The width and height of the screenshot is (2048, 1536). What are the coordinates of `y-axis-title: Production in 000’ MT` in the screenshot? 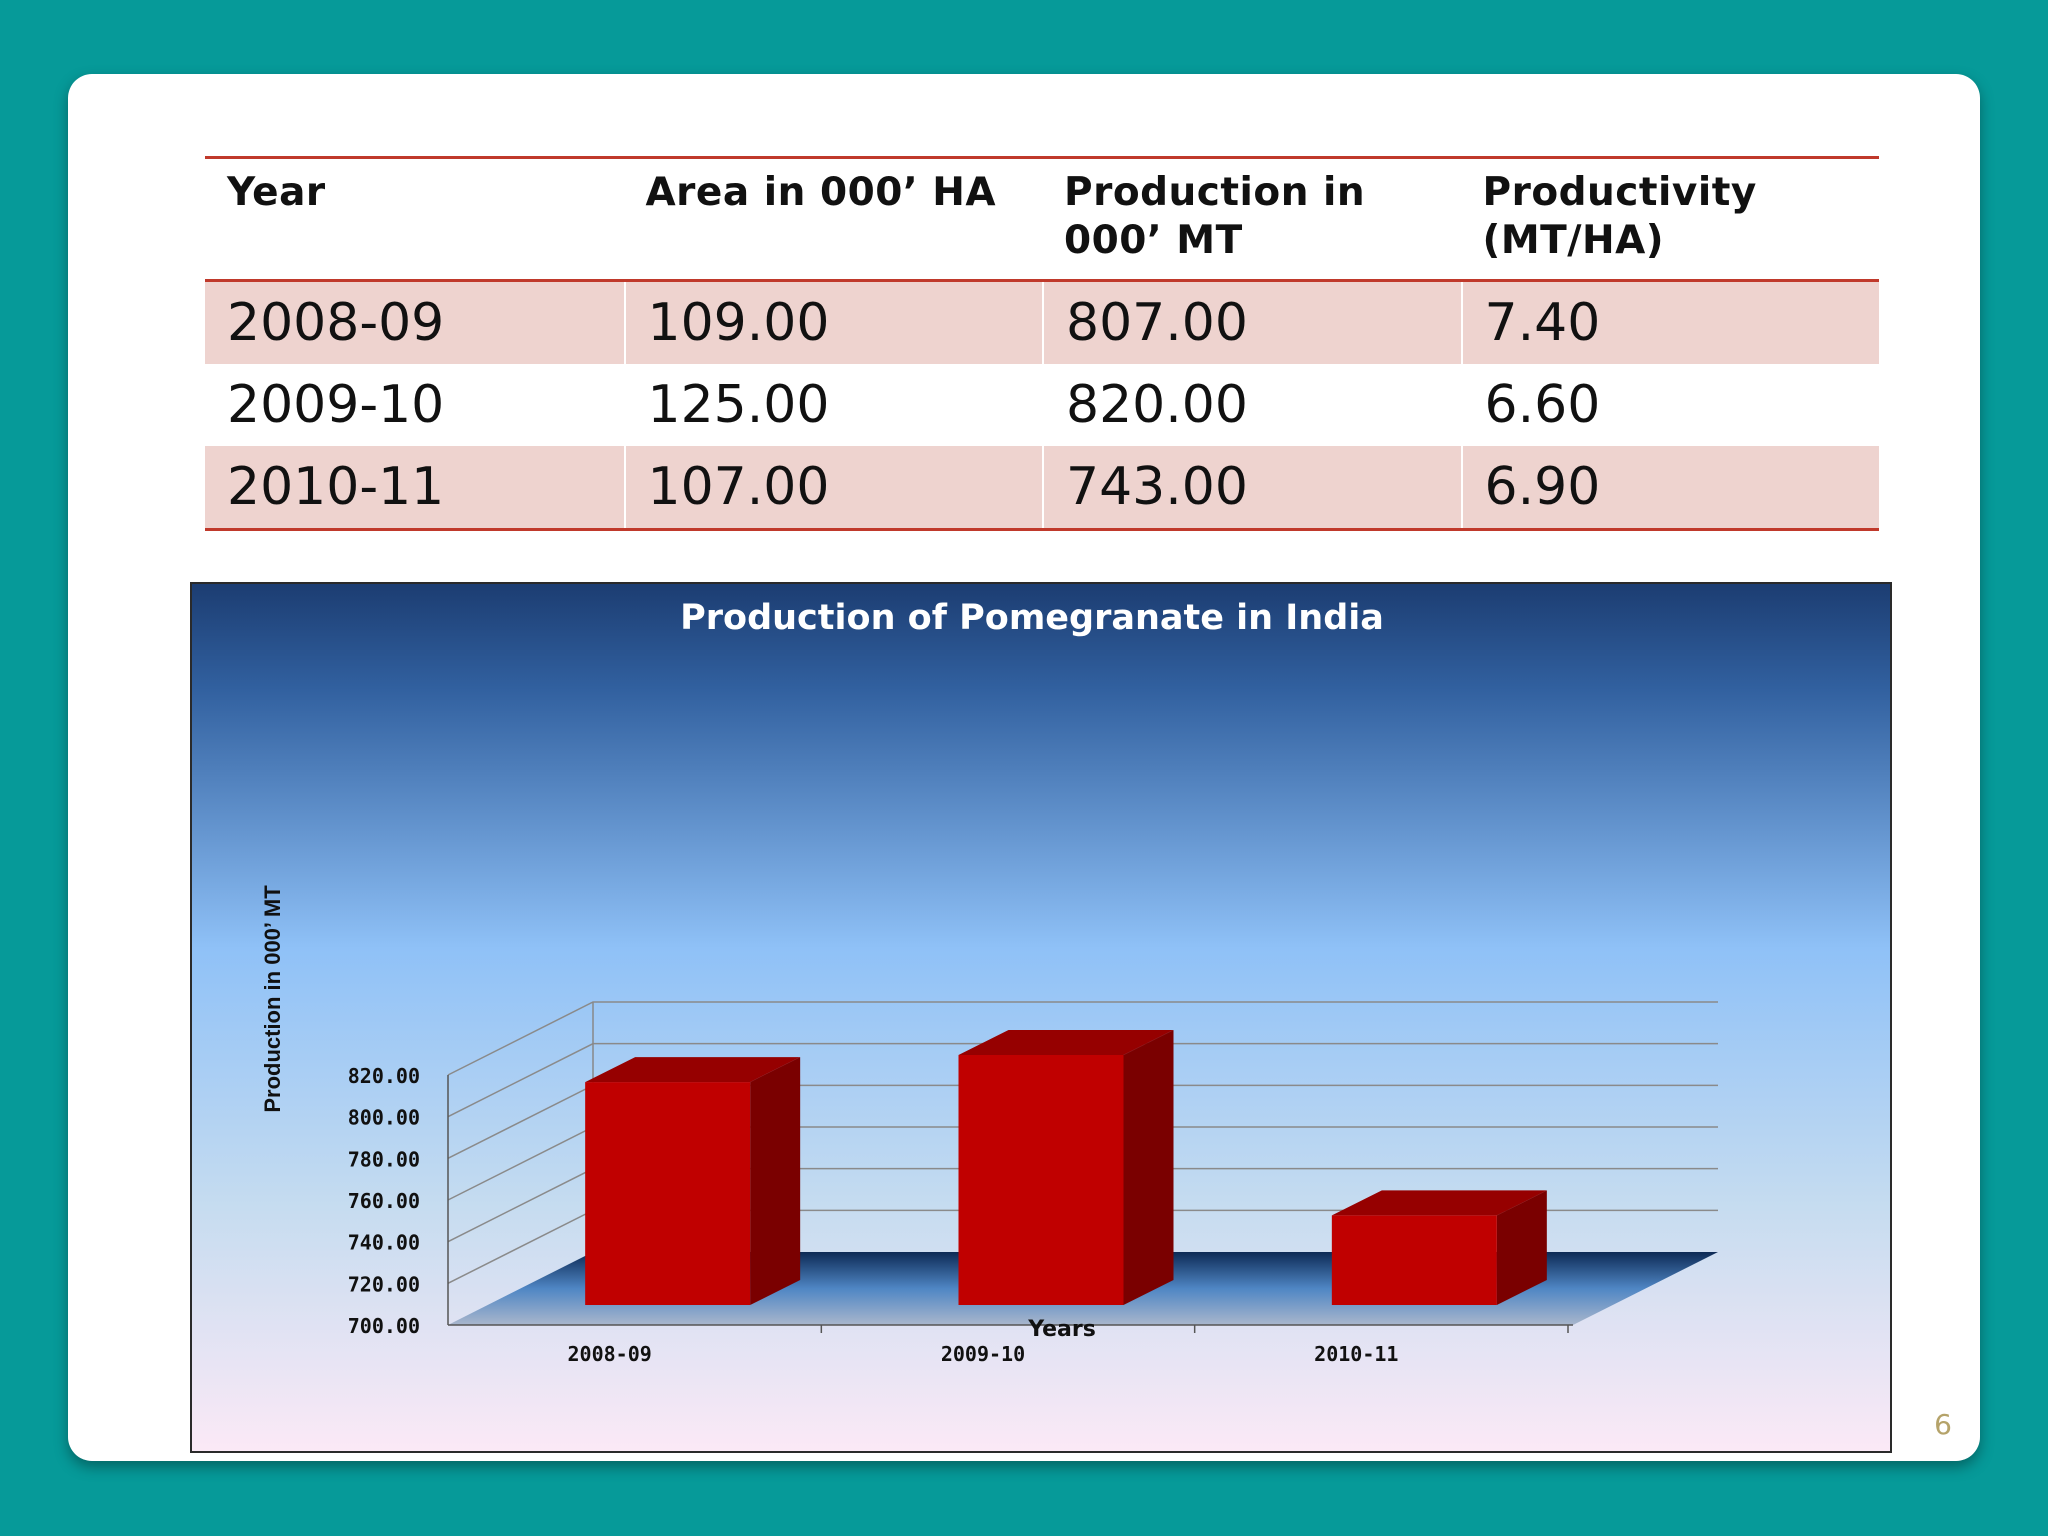 It's located at (272, 999).